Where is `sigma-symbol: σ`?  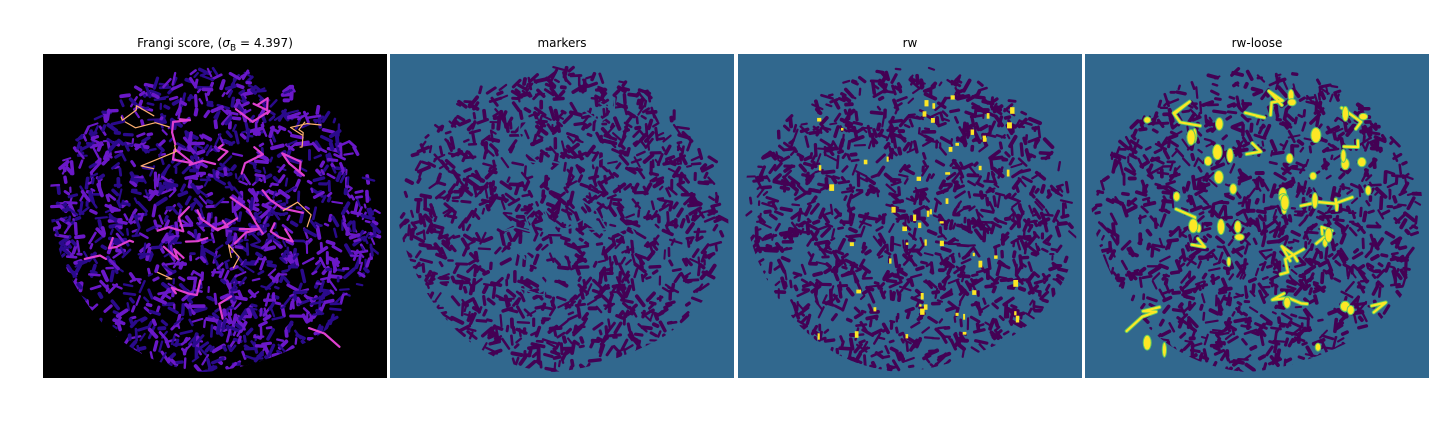
sigma-symbol: σ is located at coordinates (226, 43).